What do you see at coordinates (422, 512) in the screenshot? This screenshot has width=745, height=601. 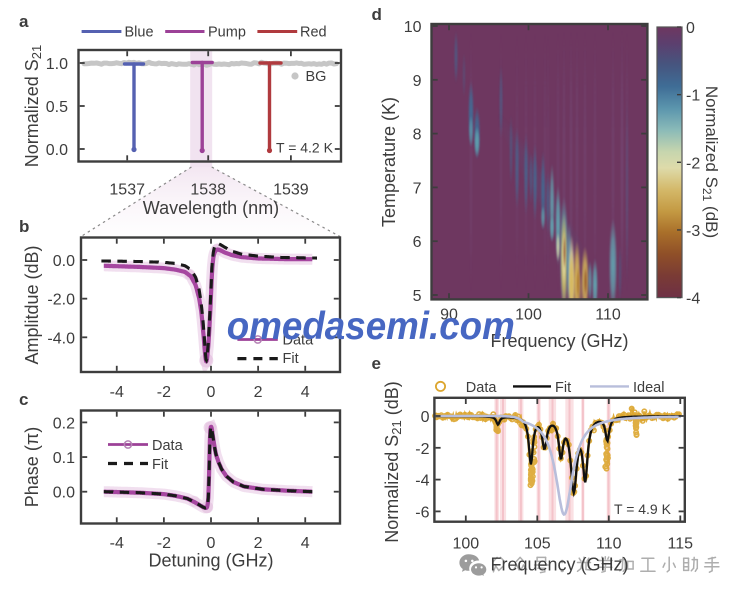 I see `svg-text: -6` at bounding box center [422, 512].